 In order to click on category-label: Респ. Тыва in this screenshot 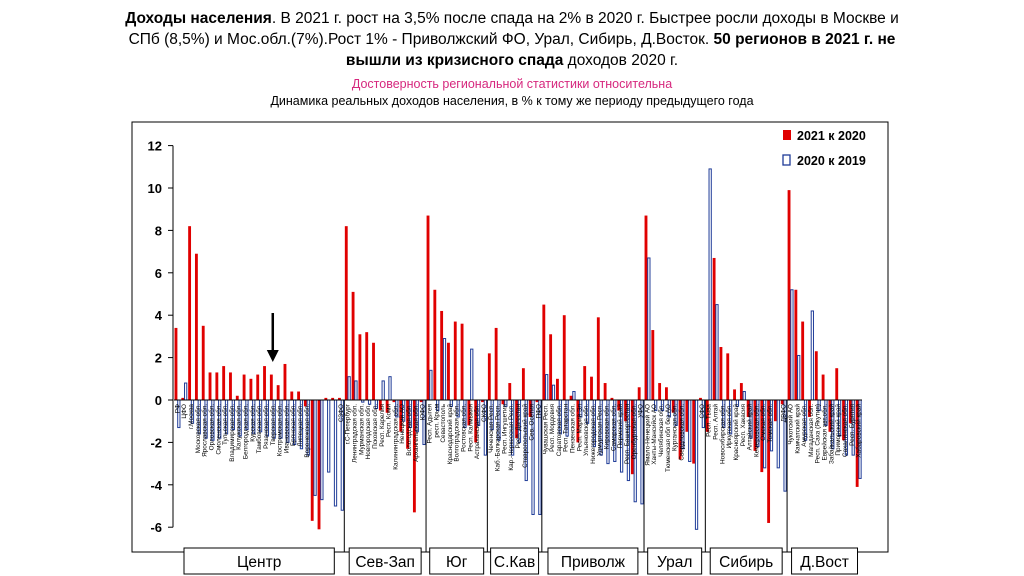, I will do `click(709, 420)`.